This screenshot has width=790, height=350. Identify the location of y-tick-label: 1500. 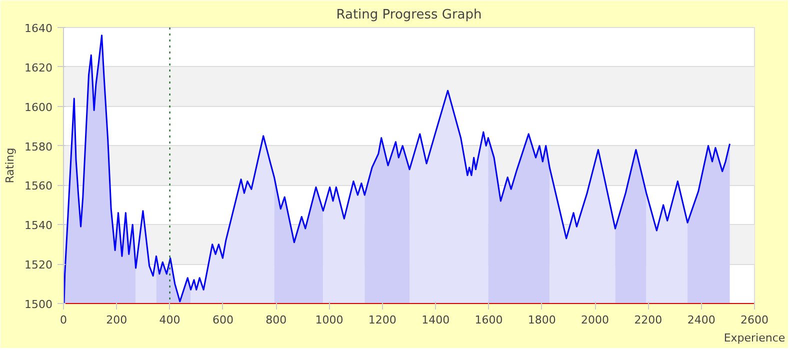
(38, 304).